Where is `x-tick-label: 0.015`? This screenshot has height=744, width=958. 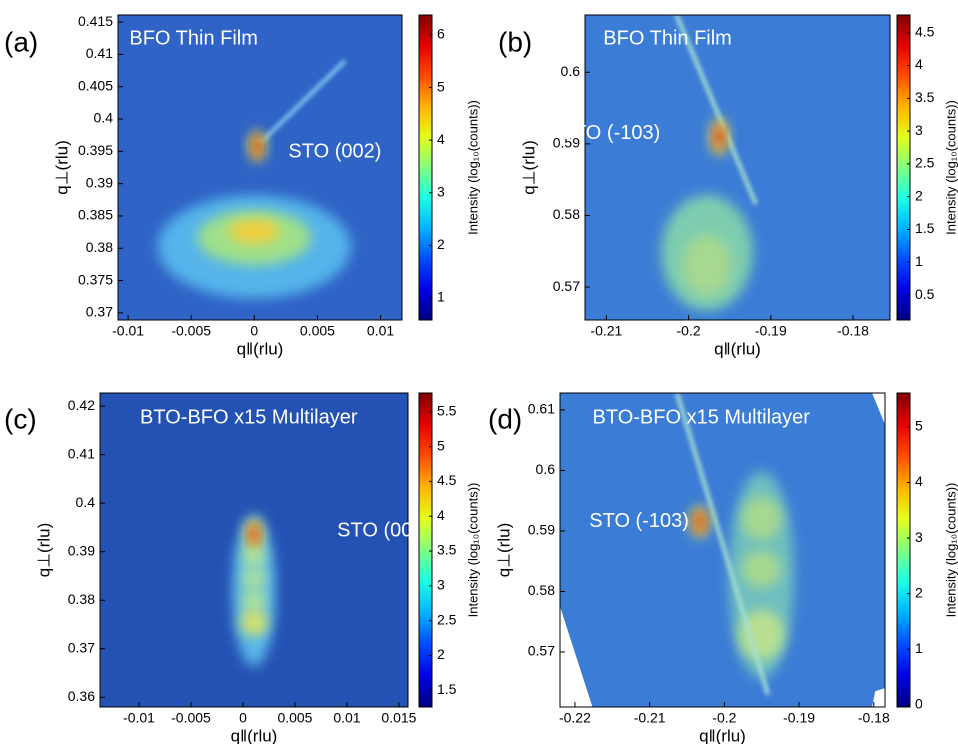 x-tick-label: 0.015 is located at coordinates (398, 718).